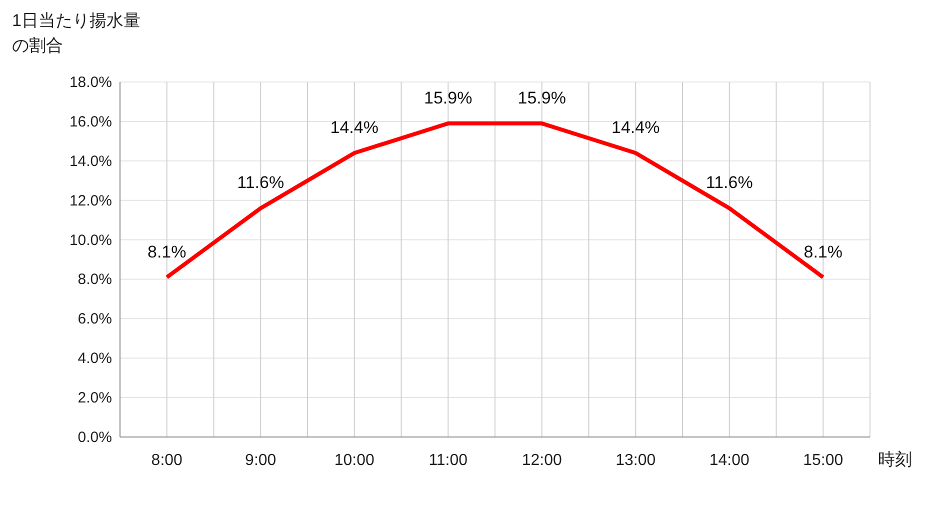 Image resolution: width=928 pixels, height=512 pixels. Describe the element at coordinates (90, 240) in the screenshot. I see `ytick: 10.0%` at that location.